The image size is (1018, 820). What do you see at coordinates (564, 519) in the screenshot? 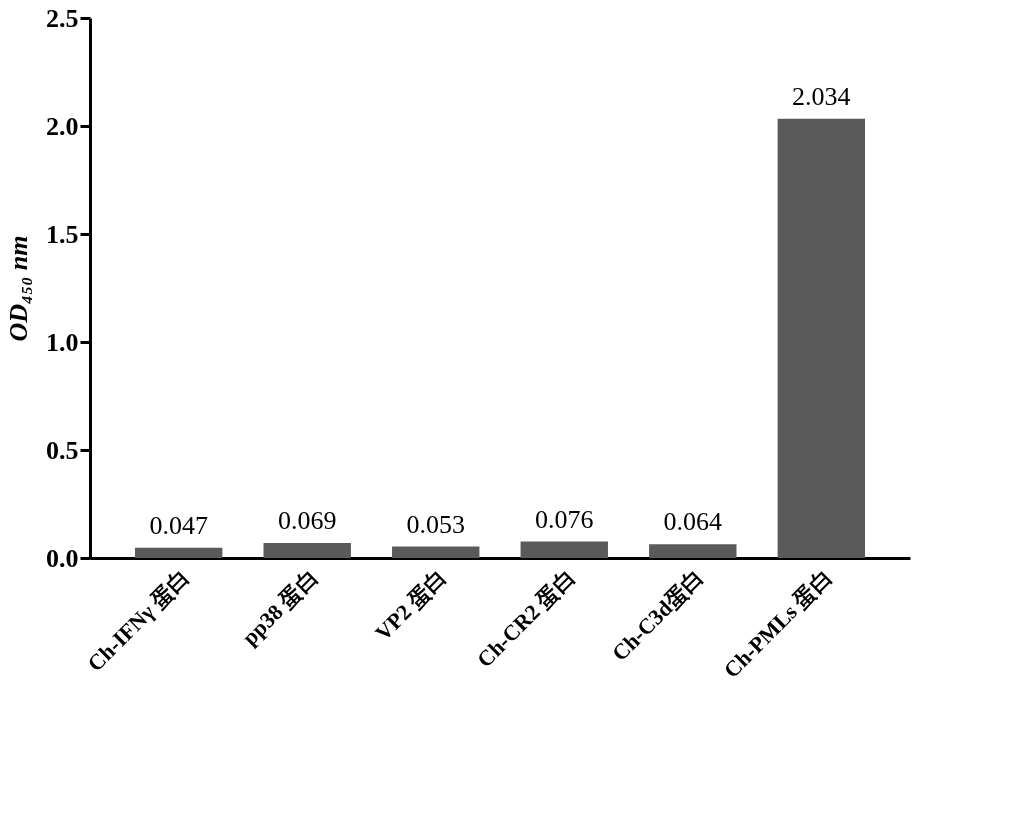
I see `data-label: 0.076` at bounding box center [564, 519].